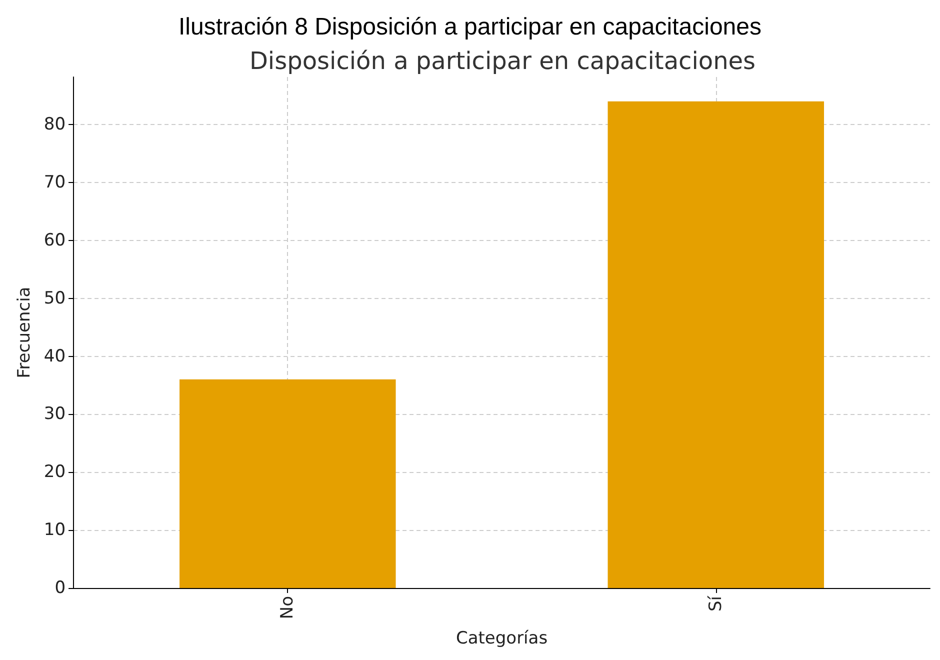 Image resolution: width=940 pixels, height=660 pixels. Describe the element at coordinates (55, 240) in the screenshot. I see `y-tick-label: 60` at that location.